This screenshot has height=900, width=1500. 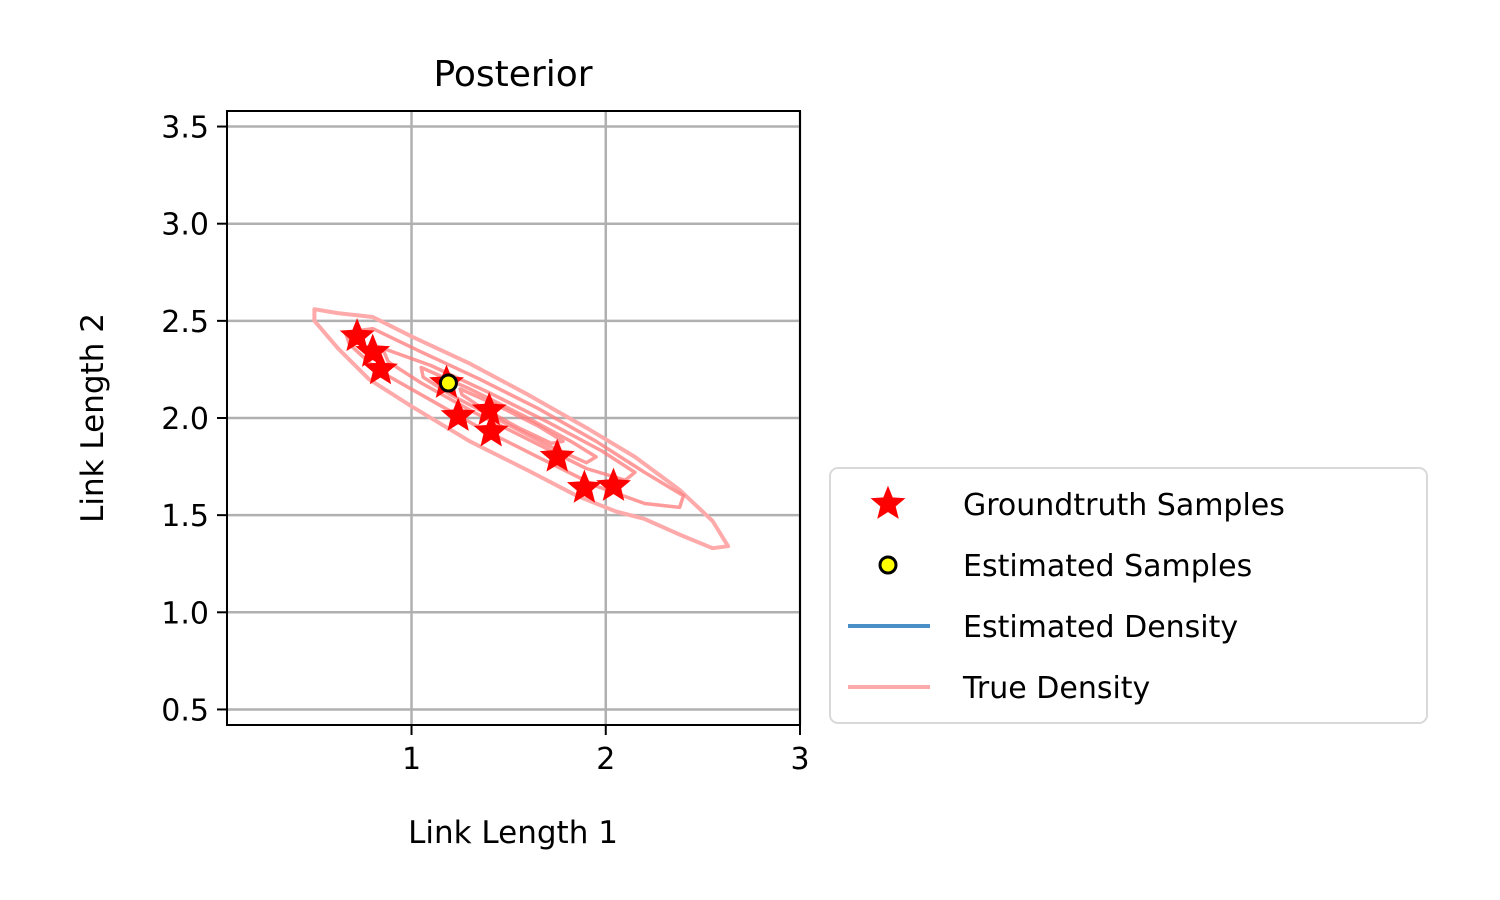 What do you see at coordinates (799, 759) in the screenshot?
I see `x-tick-label: 3` at bounding box center [799, 759].